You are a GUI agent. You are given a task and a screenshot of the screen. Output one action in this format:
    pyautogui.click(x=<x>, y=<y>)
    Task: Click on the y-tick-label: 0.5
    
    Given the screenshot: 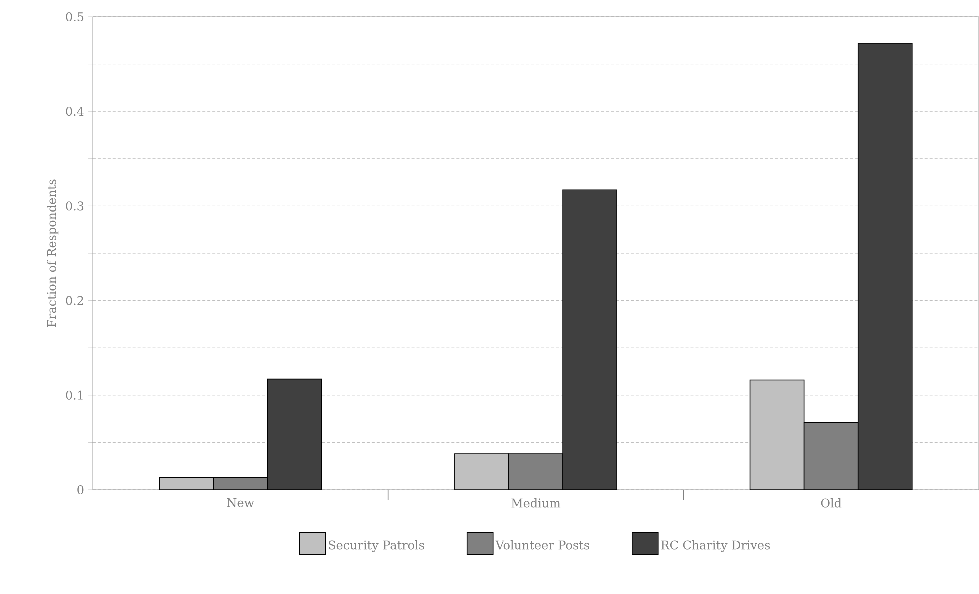 What is the action you would take?
    pyautogui.click(x=75, y=17)
    